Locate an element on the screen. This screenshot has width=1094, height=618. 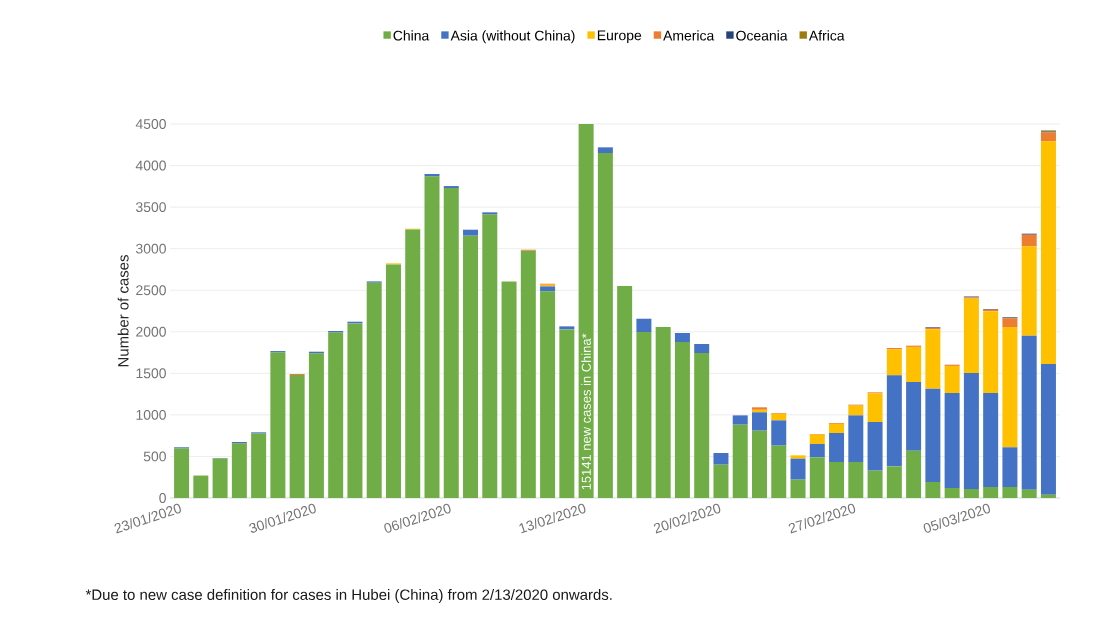
y-tick-label: 500 is located at coordinates (154, 456).